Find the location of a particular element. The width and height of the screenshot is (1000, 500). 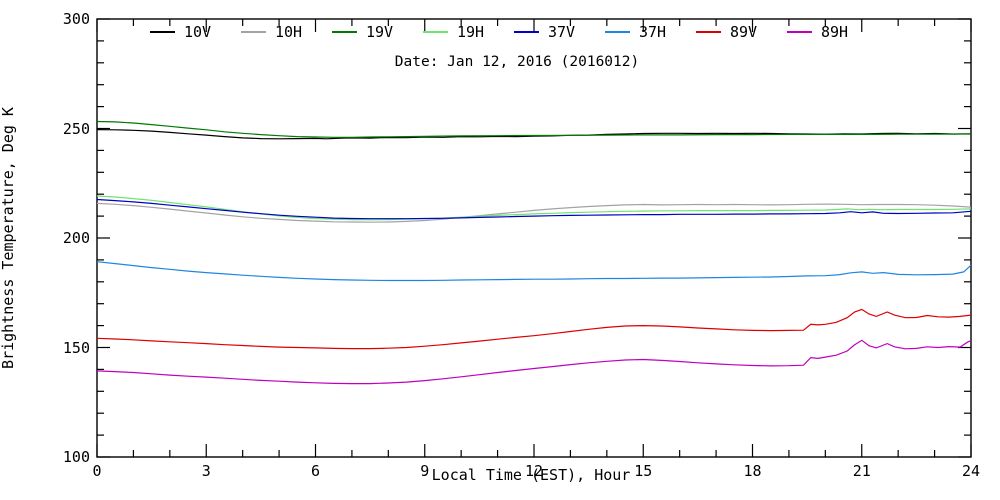

series-line-19V is located at coordinates (534, 129).